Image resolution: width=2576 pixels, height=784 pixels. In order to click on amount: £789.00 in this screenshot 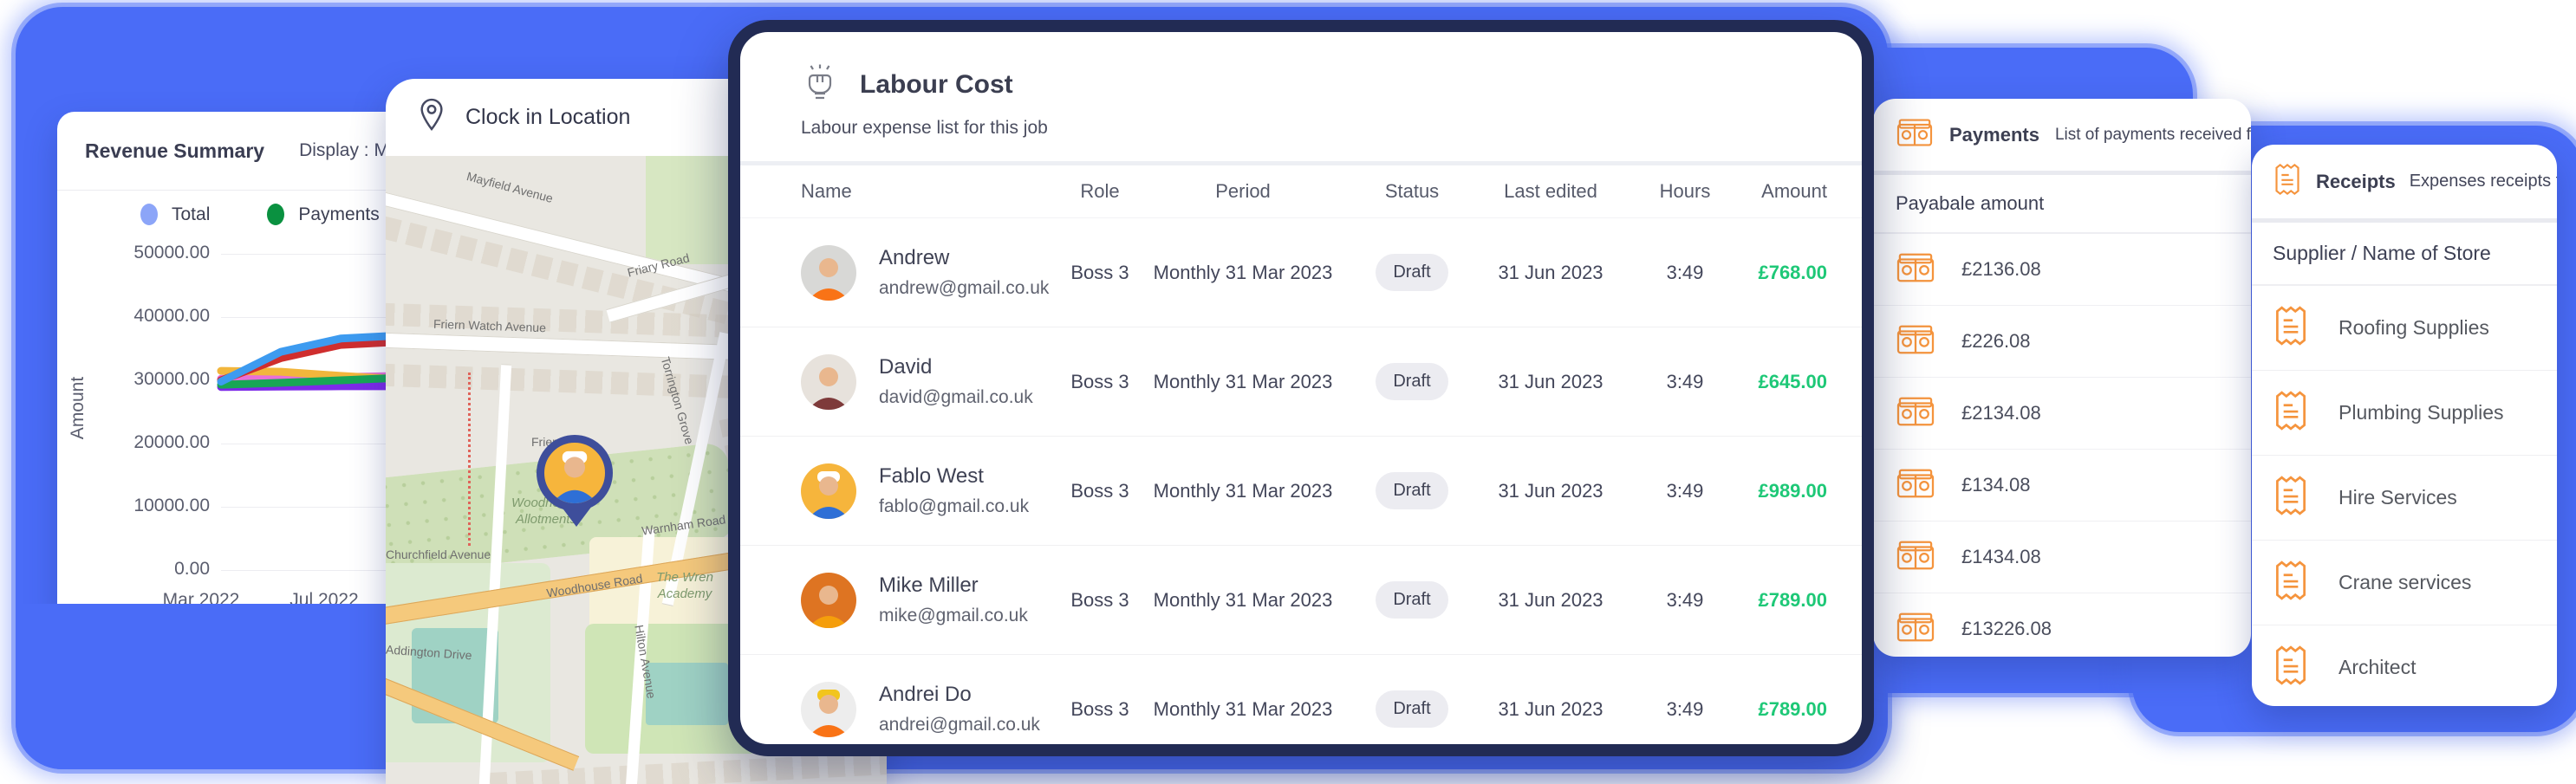, I will do `click(1792, 708)`.